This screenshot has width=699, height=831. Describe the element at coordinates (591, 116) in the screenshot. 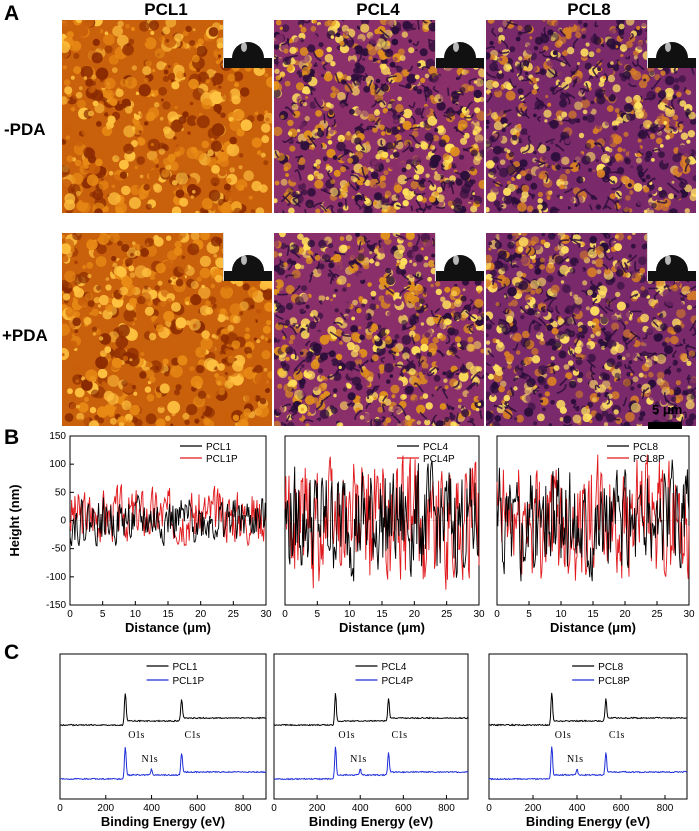

I see `afm-image-pcl8-minus` at that location.